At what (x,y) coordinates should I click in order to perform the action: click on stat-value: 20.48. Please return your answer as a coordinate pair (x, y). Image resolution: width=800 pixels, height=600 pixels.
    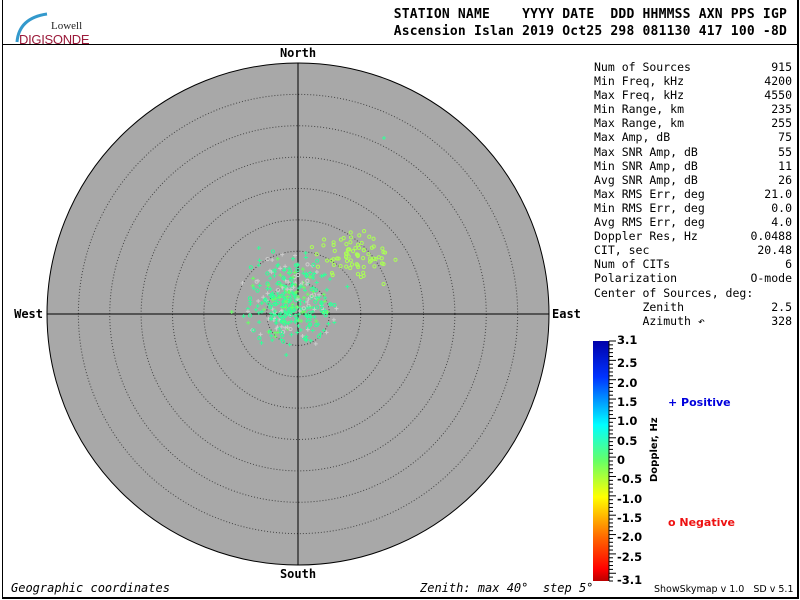
    Looking at the image, I should click on (774, 250).